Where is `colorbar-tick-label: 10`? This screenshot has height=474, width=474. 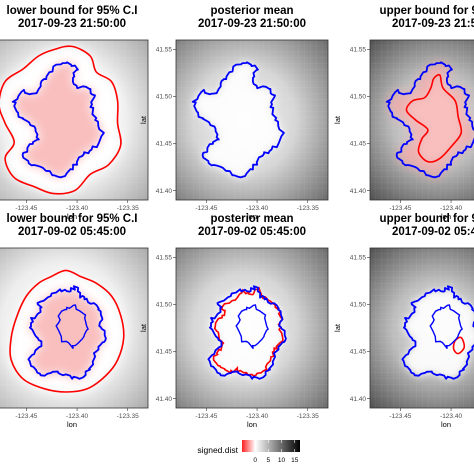
colorbar-tick-label: 10 is located at coordinates (282, 460).